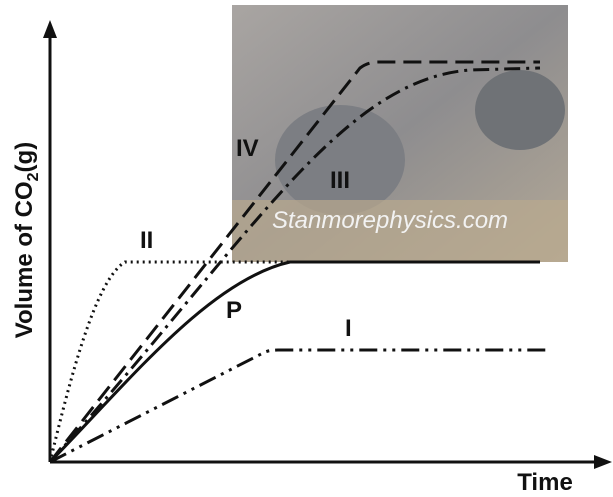  Describe the element at coordinates (24, 259) in the screenshot. I see `y-label-main: Volume of CO` at that location.